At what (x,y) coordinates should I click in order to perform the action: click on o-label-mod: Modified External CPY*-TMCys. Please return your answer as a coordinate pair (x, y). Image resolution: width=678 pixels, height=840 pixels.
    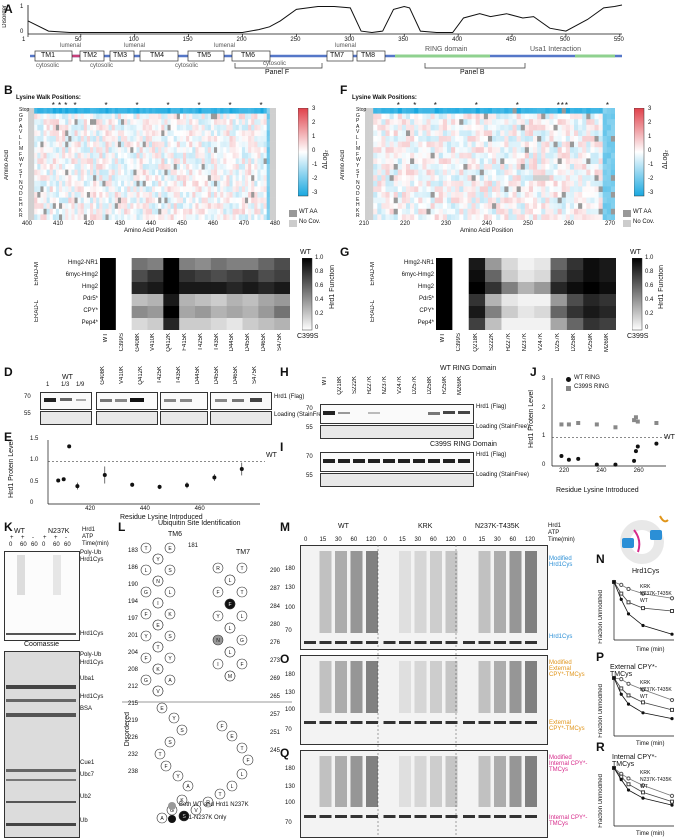
    Looking at the image, I should click on (567, 669).